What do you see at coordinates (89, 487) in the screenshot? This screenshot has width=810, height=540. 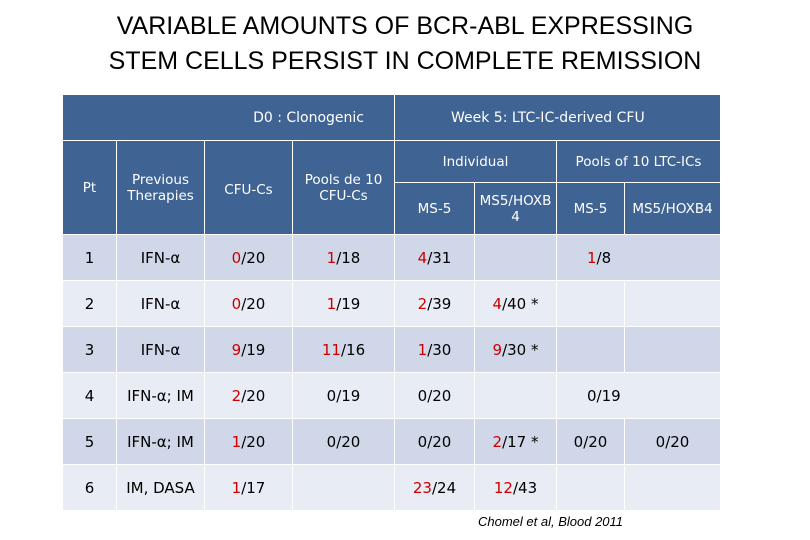 I see `cell-pt: 6` at bounding box center [89, 487].